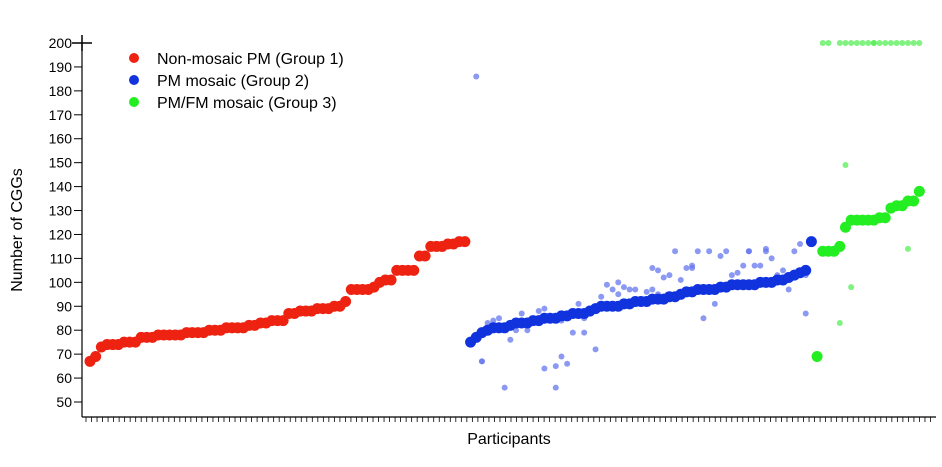 The image size is (942, 467). I want to click on y-tick-label: 80, so click(64, 330).